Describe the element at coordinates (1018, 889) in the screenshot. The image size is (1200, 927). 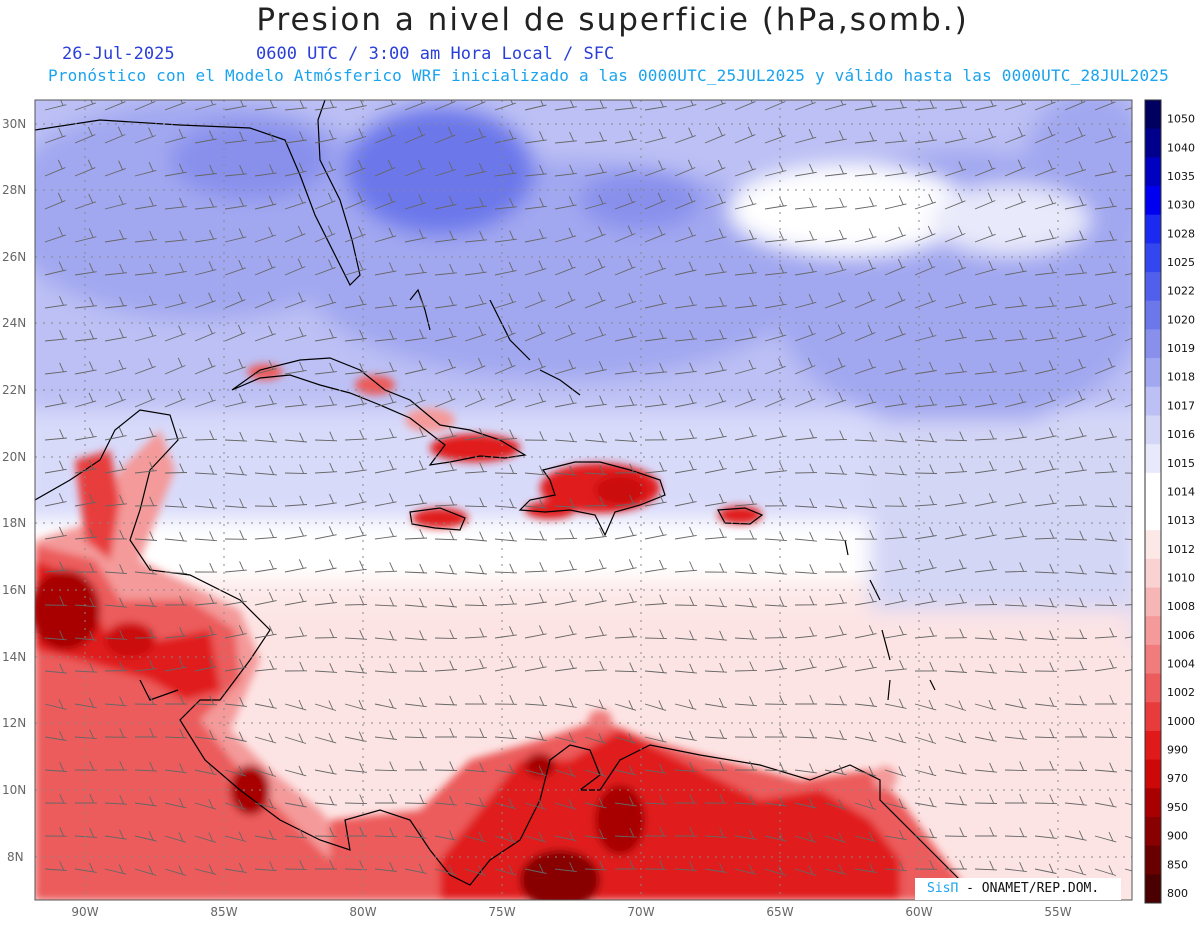
I see `credit-box: SisΠ - ONAMET/REP.DOM.` at that location.